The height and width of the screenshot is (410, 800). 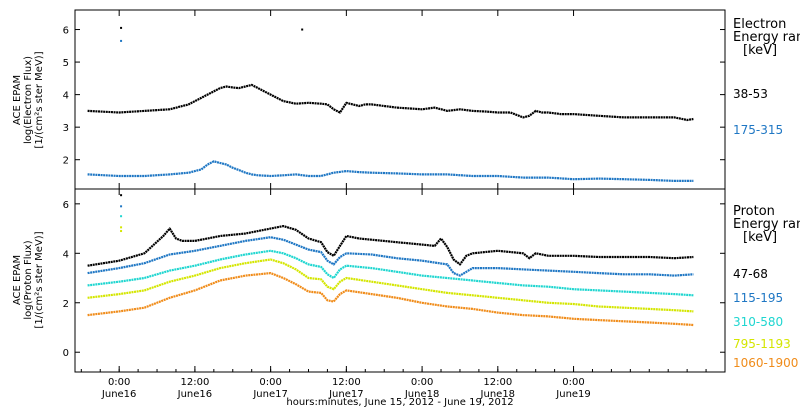 What do you see at coordinates (28, 100) in the screenshot?
I see `electron-ylabel-line2: log(Electron Flux)` at bounding box center [28, 100].